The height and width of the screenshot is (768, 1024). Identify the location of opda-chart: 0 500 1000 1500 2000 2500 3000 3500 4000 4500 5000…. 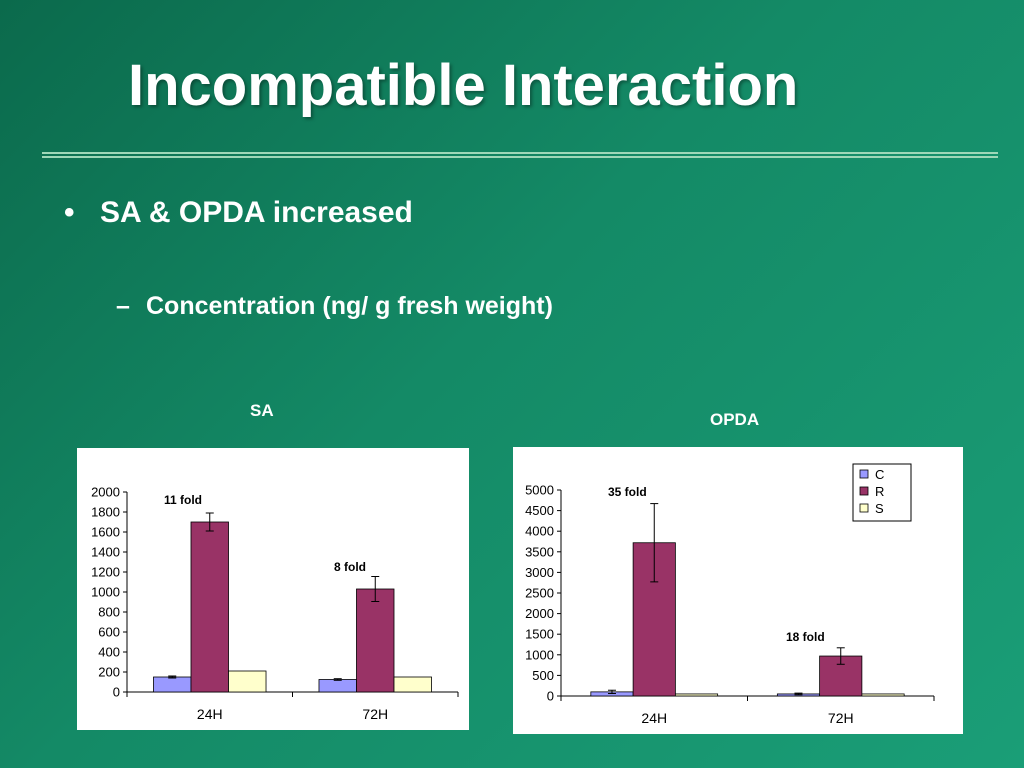
(730, 594).